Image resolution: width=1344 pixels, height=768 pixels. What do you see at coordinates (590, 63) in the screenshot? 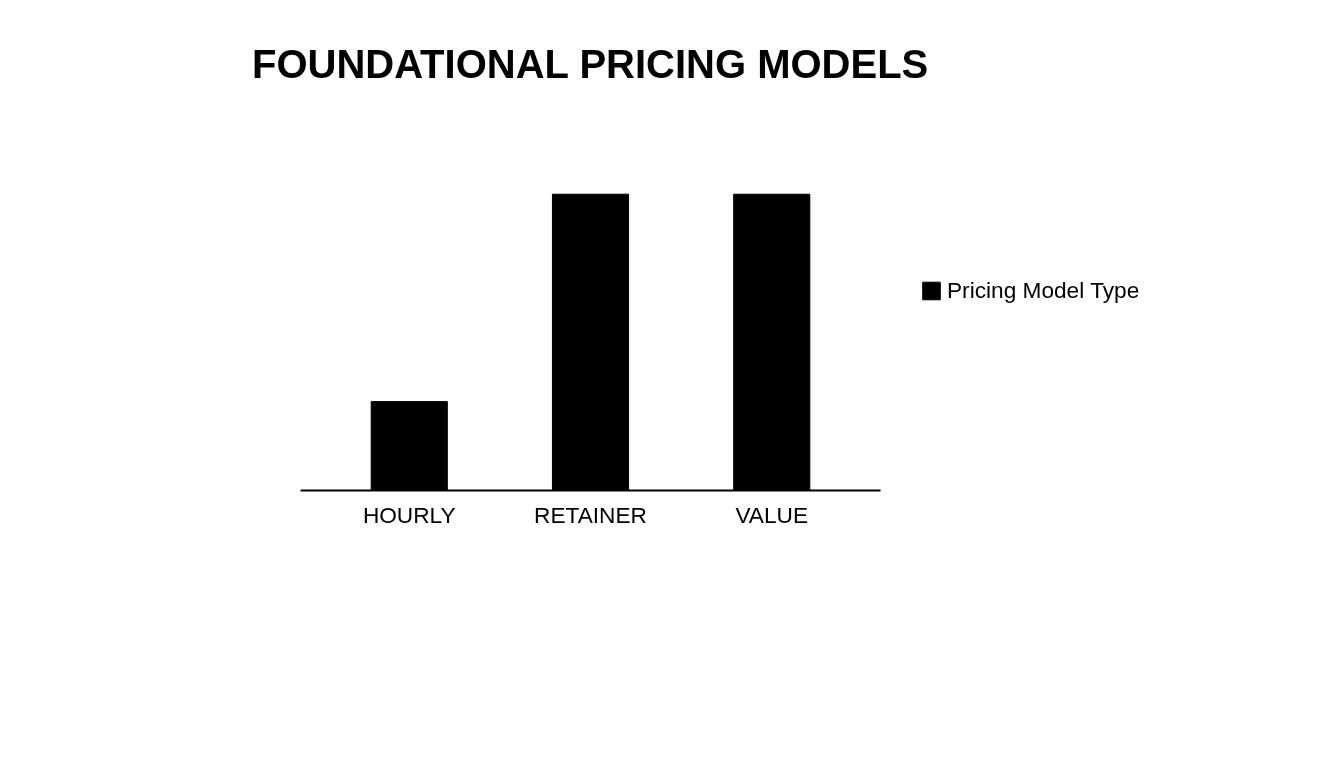
I see `chart-title: FOUNDATIONAL PRICING MODELS` at bounding box center [590, 63].